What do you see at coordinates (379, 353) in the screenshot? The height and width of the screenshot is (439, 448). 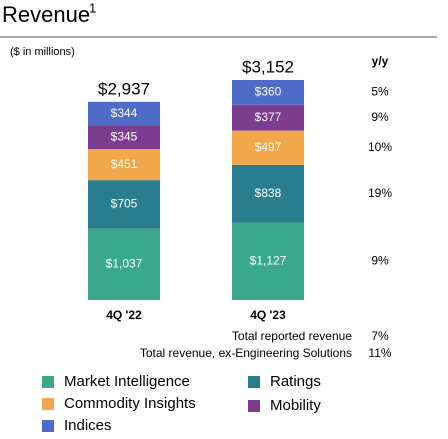 I see `note-value: 11%` at bounding box center [379, 353].